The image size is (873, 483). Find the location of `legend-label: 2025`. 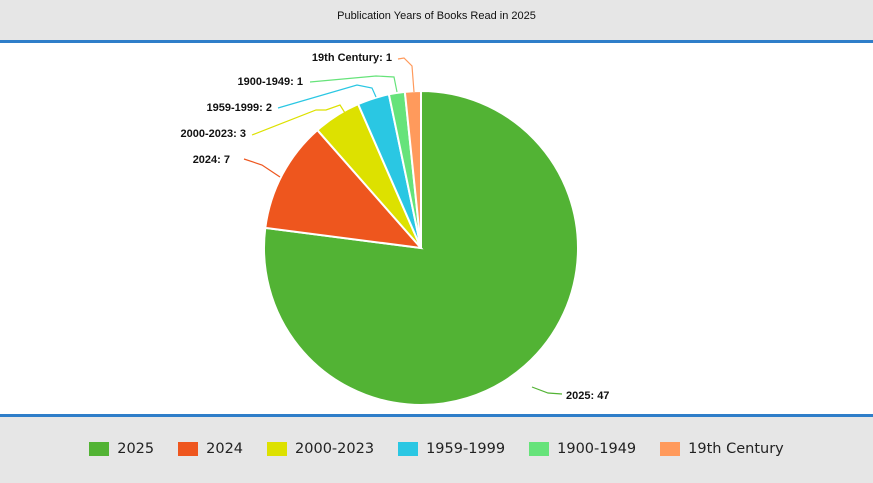

legend-label: 2025 is located at coordinates (136, 449).